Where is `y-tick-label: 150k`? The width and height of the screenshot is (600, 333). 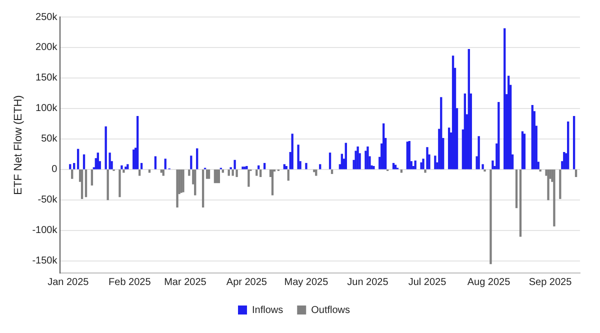 y-tick-label: 150k is located at coordinates (47, 78).